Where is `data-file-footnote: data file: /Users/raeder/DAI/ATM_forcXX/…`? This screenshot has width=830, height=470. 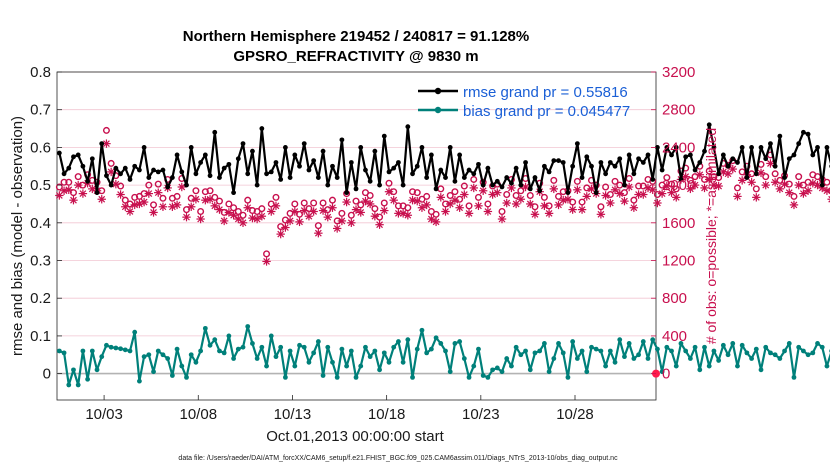
data-file-footnote: data file: /Users/raeder/DAI/ATM_forcXX/… is located at coordinates (398, 458).